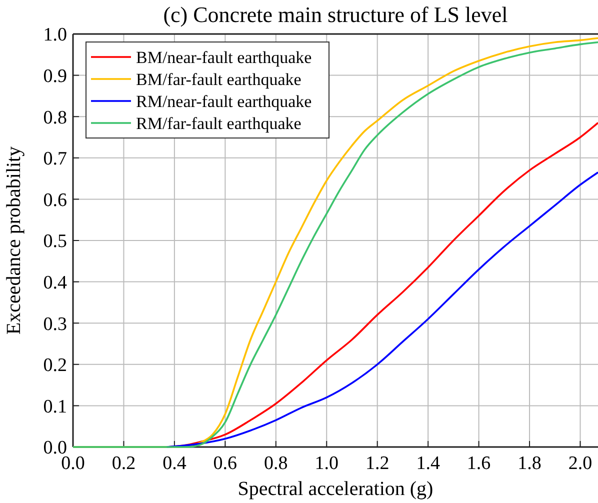  I want to click on y-tick-label: 0.6, so click(55, 200).